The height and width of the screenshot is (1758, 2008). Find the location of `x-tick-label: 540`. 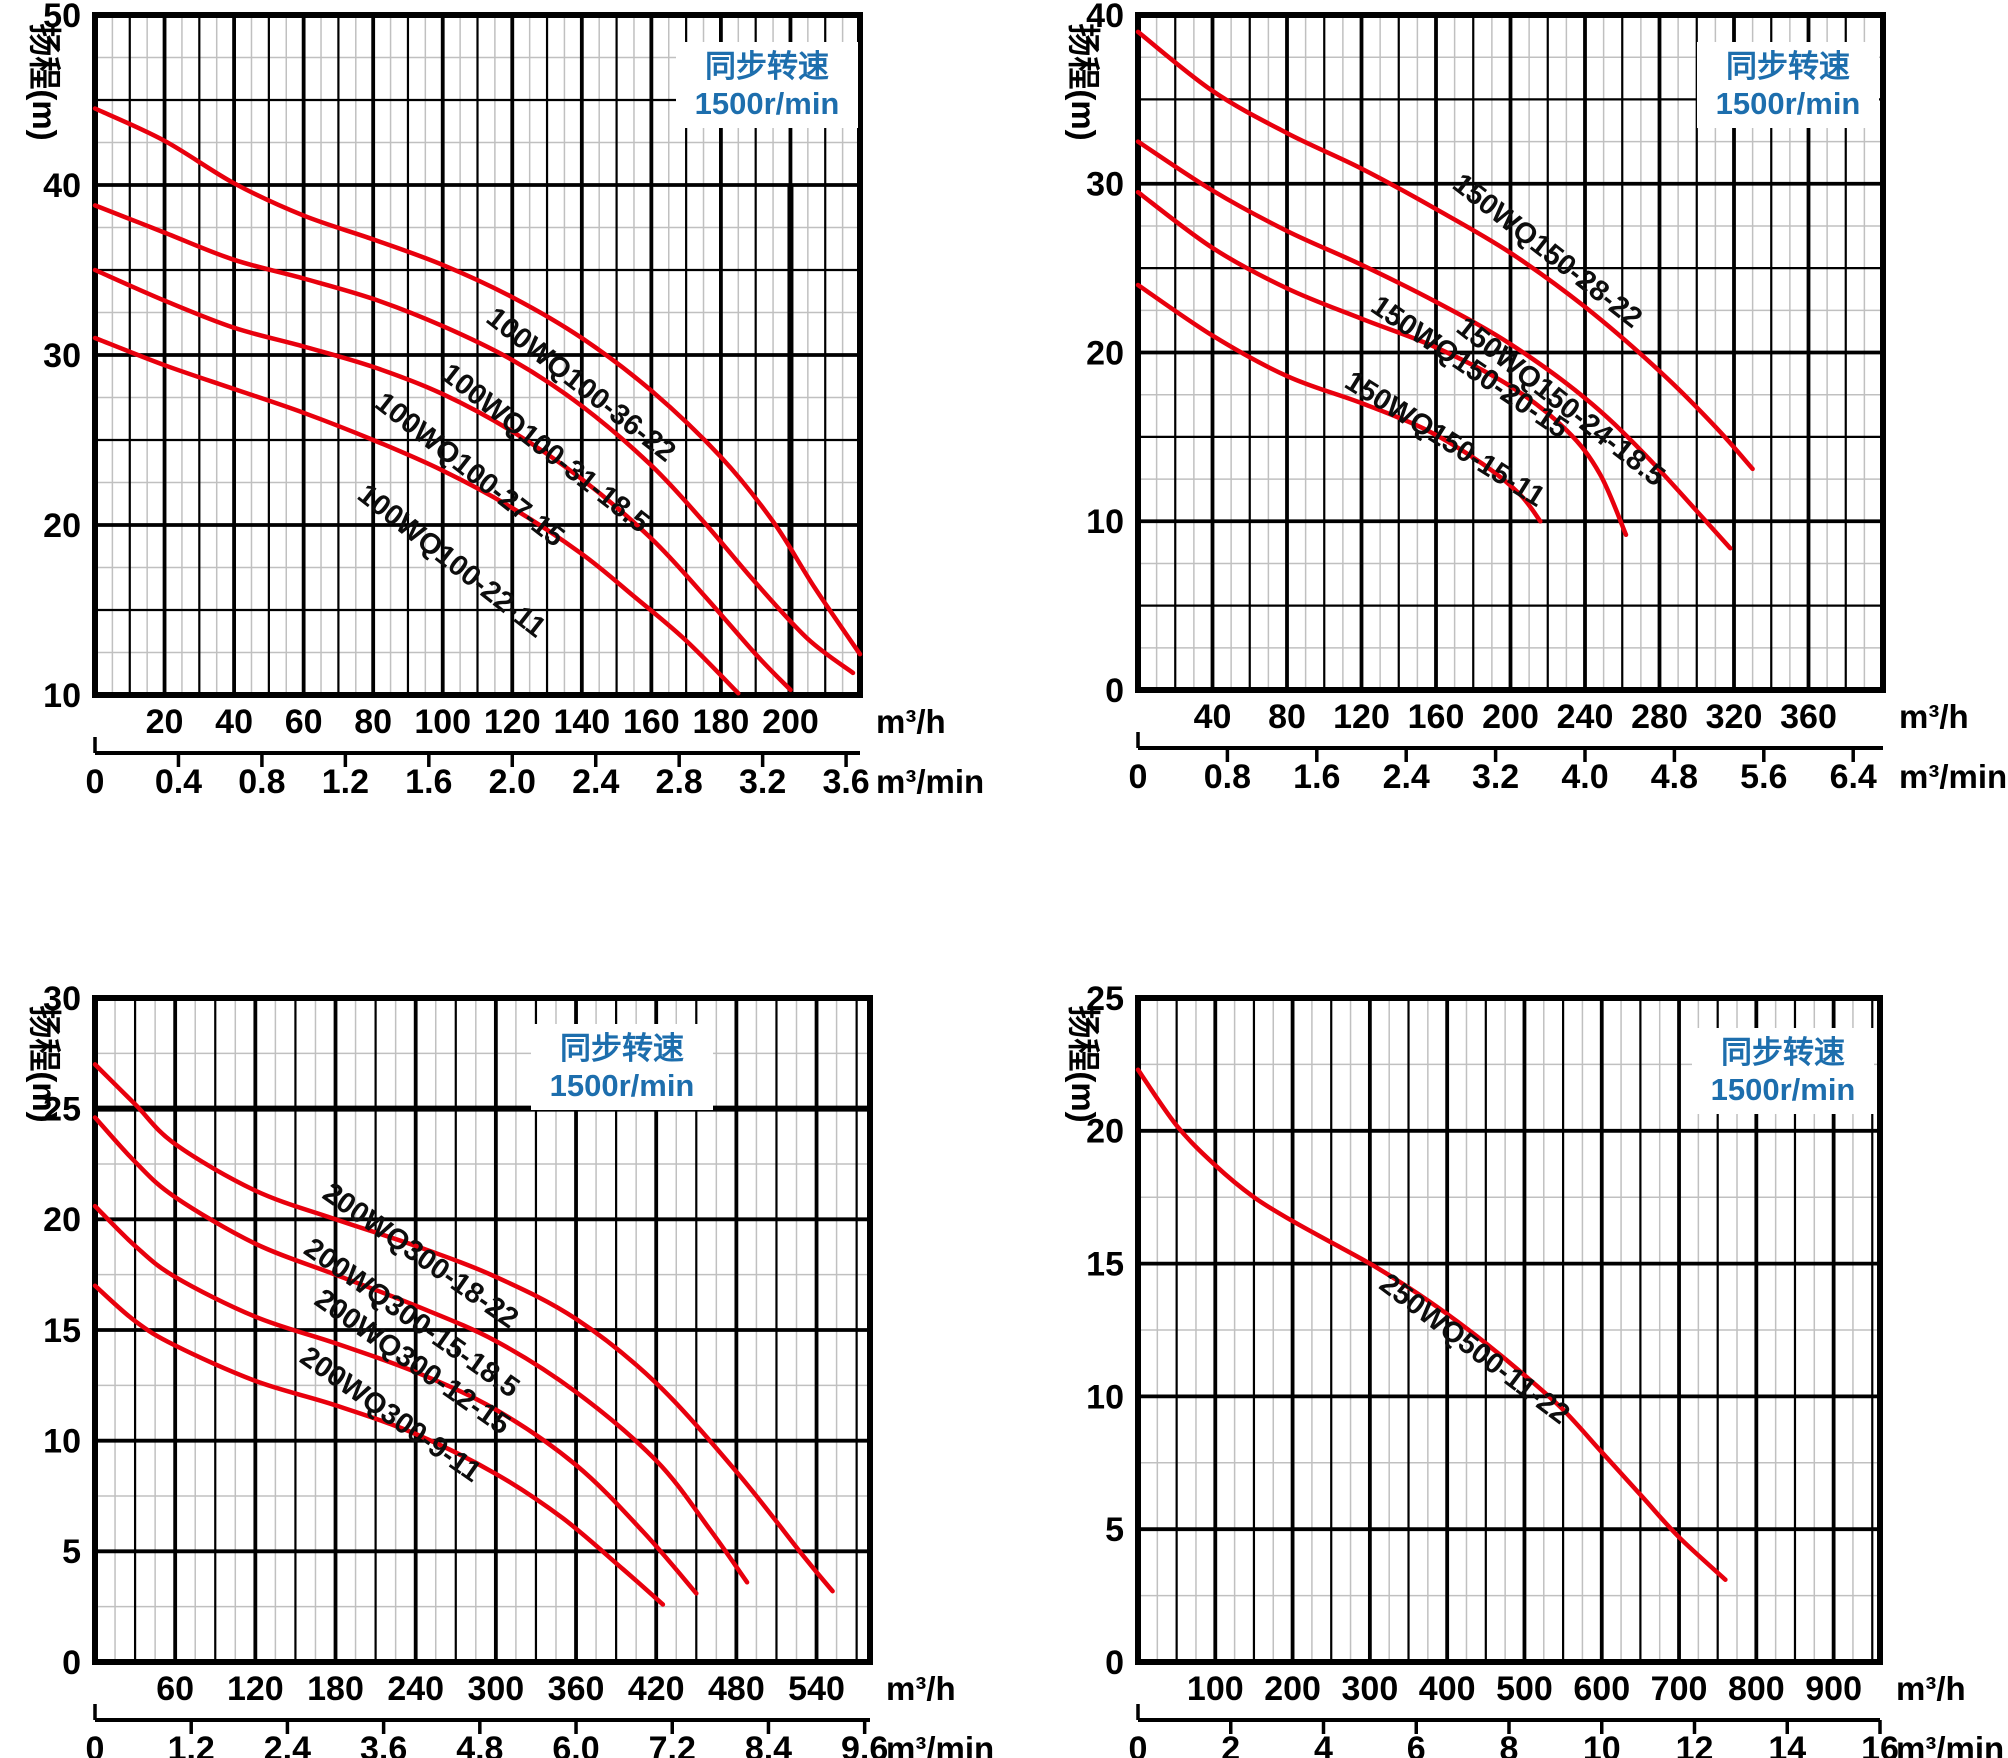

x-tick-label: 540 is located at coordinates (816, 1689).